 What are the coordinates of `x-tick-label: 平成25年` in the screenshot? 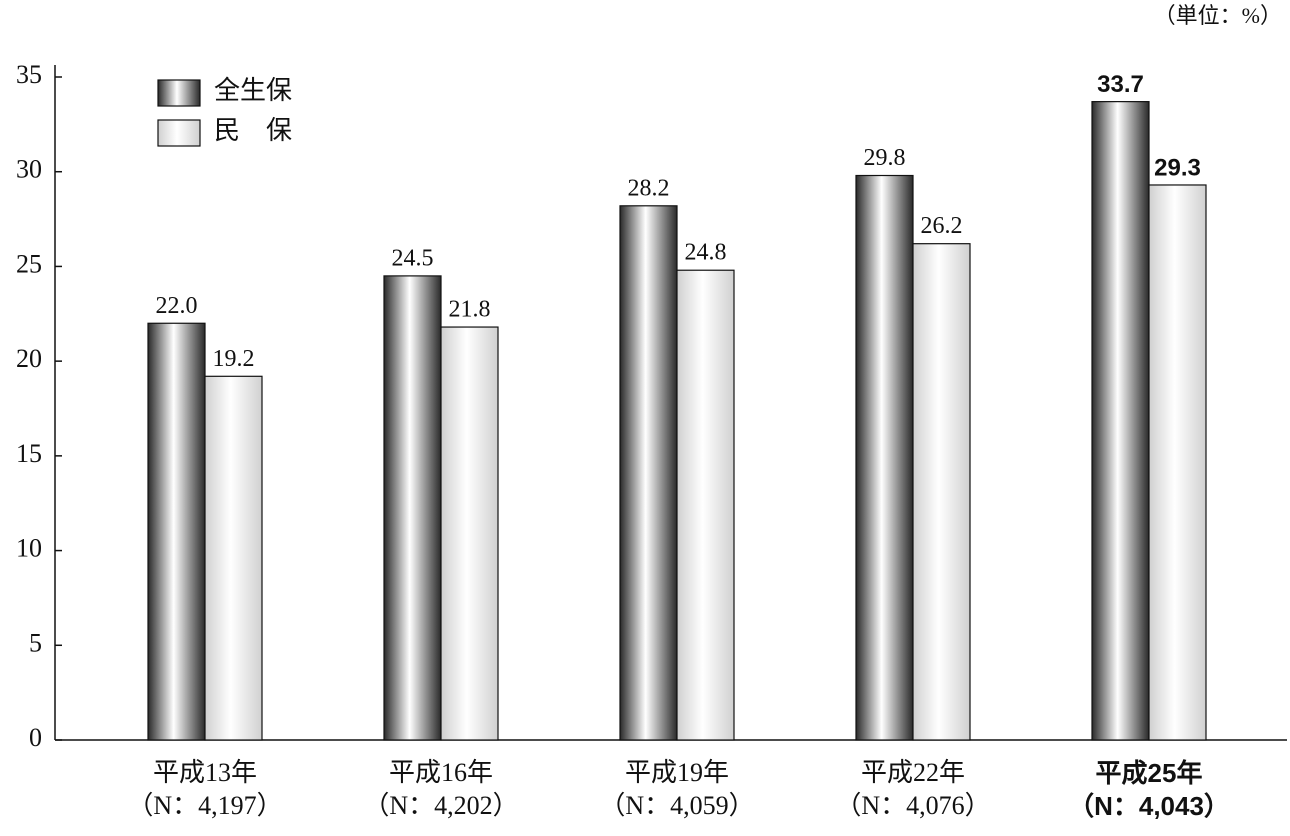 It's located at (1149, 773).